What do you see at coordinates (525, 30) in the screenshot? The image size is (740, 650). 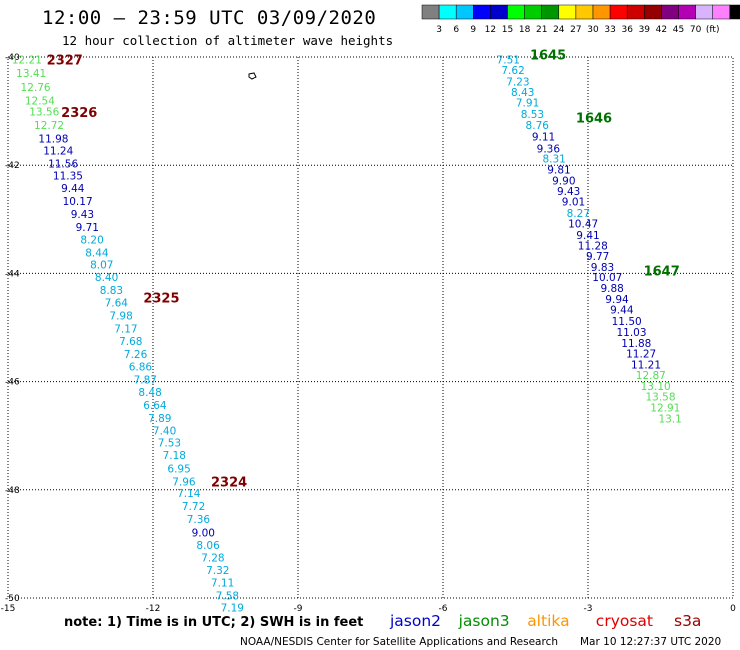 I see `color-scale-label: 18` at bounding box center [525, 30].